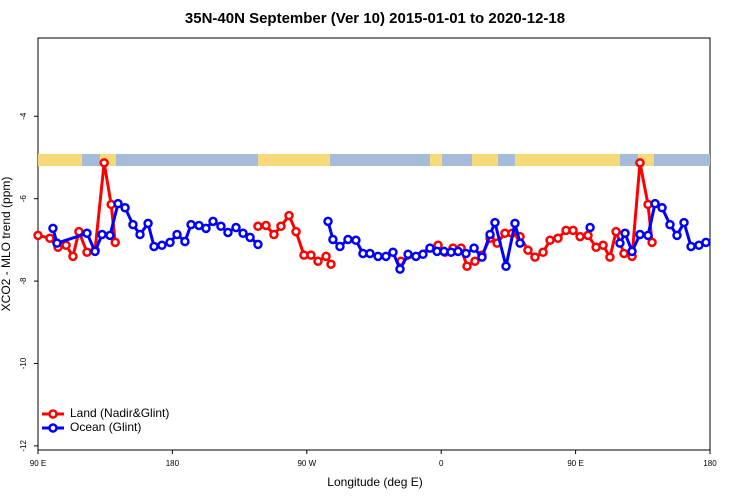  I want to click on y-axis-label: XCO2 - MLO trend (ppm), so click(6, 244).